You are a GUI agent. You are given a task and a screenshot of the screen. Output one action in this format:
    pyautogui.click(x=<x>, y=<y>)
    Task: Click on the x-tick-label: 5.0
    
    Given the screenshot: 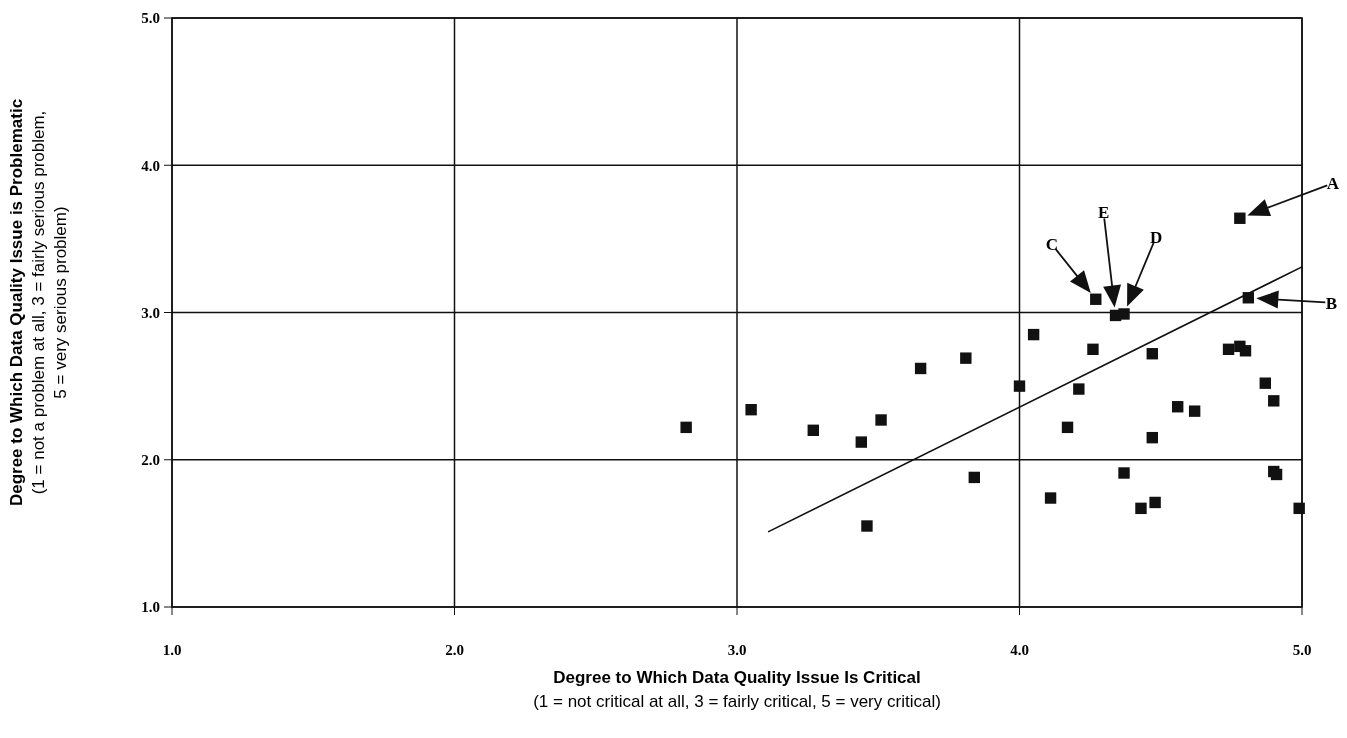 What is the action you would take?
    pyautogui.click(x=1302, y=650)
    